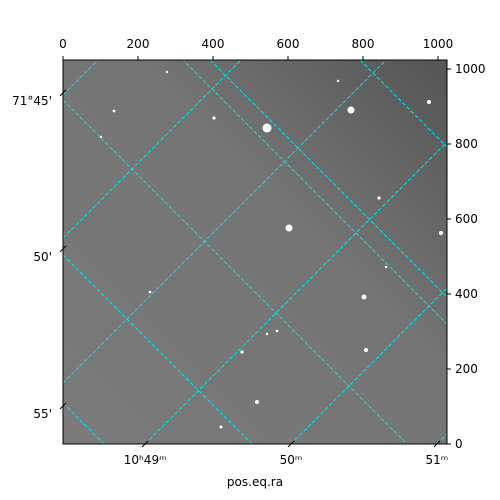 The width and height of the screenshot is (500, 500). I want to click on y-tick-label: 1000, so click(470, 69).